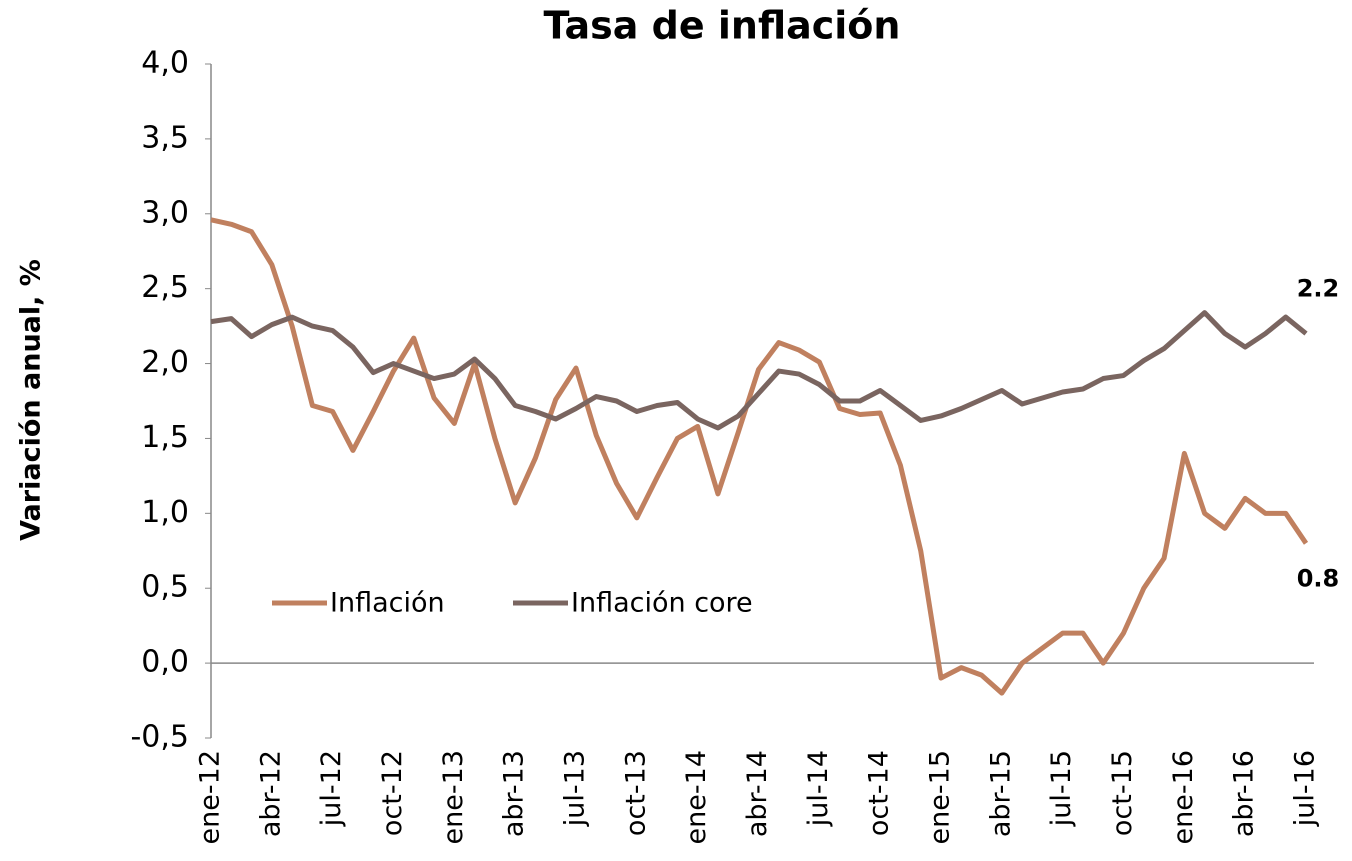 This screenshot has width=1352, height=861. Describe the element at coordinates (757, 793) in the screenshot. I see `x-tick-label: abr-14` at that location.